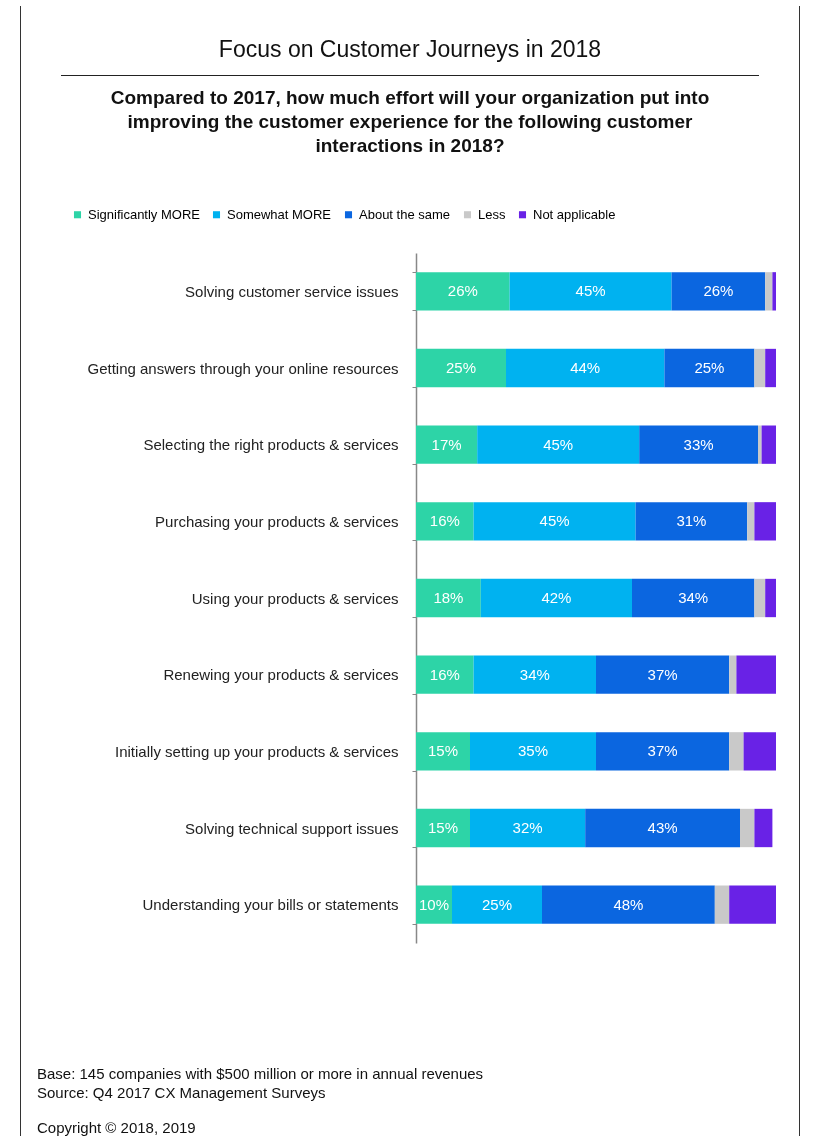 This screenshot has width=825, height=1144. I want to click on source-note: Source: Q4 2017 CX Management Surveys, so click(182, 1092).